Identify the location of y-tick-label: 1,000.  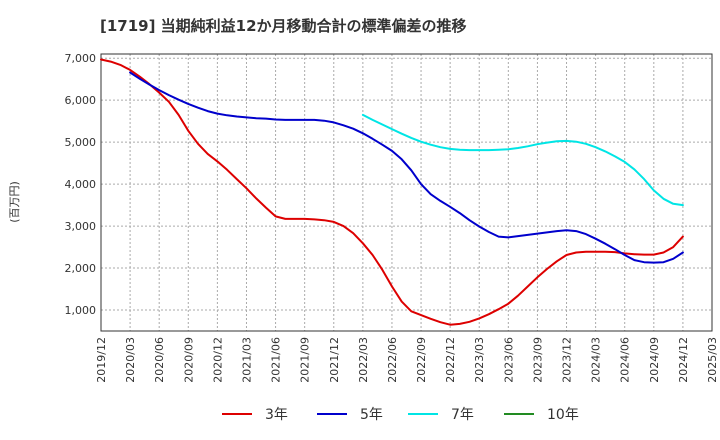
(81, 310).